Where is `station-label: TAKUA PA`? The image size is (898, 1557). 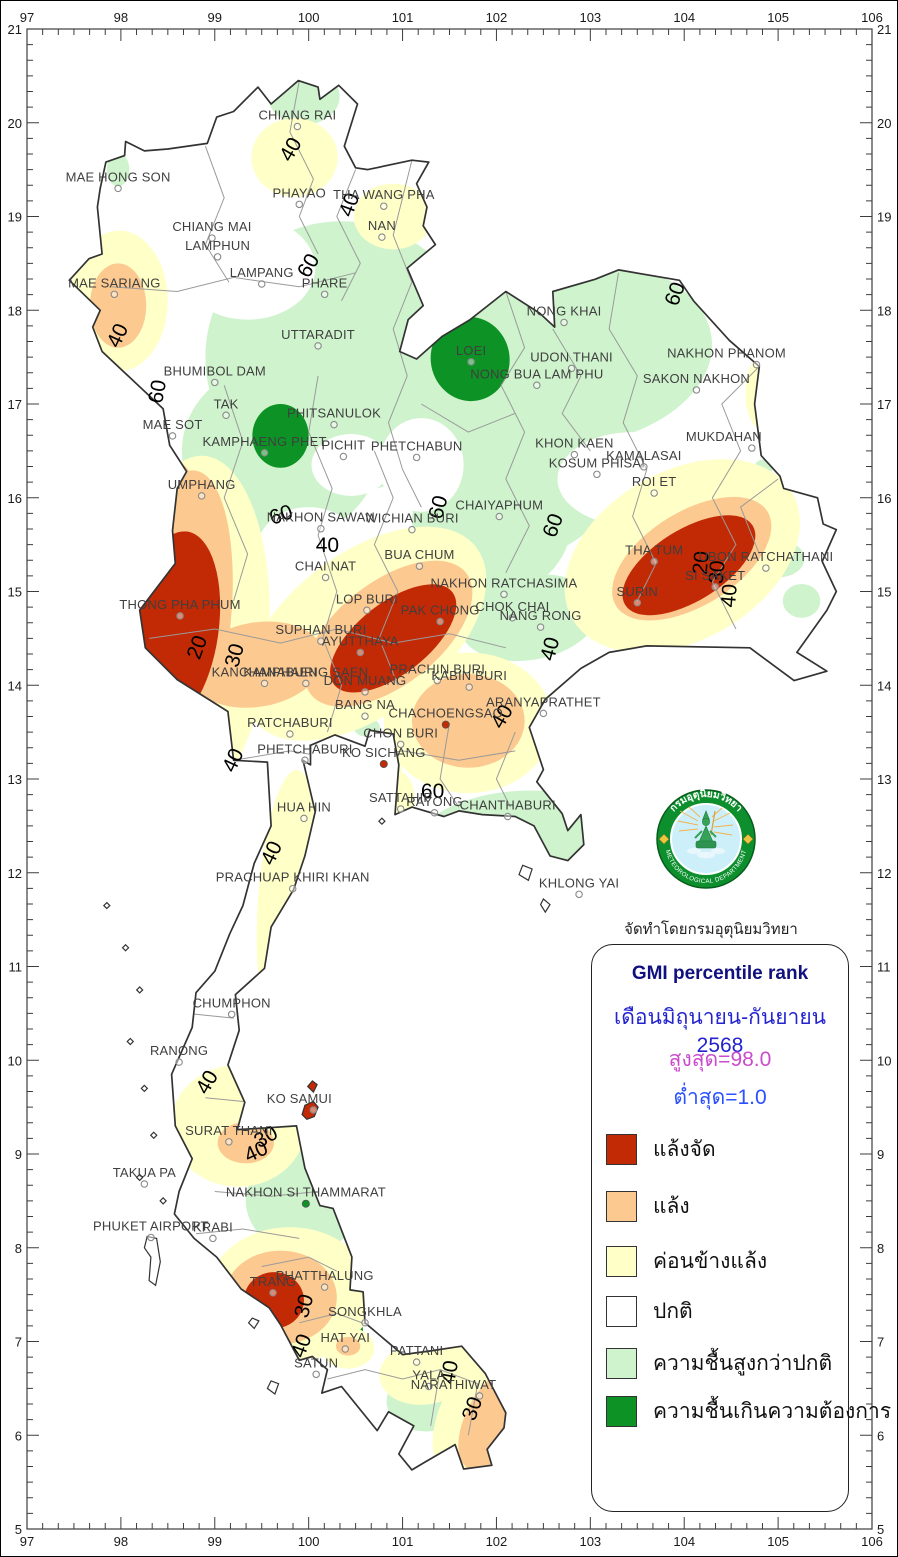
station-label: TAKUA PA is located at coordinates (144, 1172).